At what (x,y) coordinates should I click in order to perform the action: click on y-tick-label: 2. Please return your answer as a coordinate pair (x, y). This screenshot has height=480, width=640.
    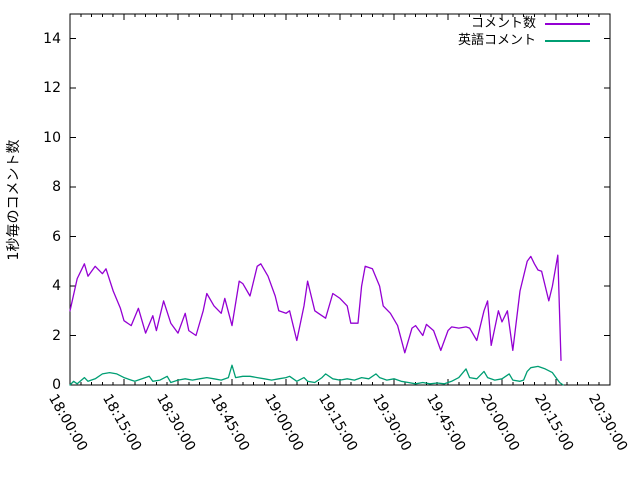
    Looking at the image, I should click on (56, 335).